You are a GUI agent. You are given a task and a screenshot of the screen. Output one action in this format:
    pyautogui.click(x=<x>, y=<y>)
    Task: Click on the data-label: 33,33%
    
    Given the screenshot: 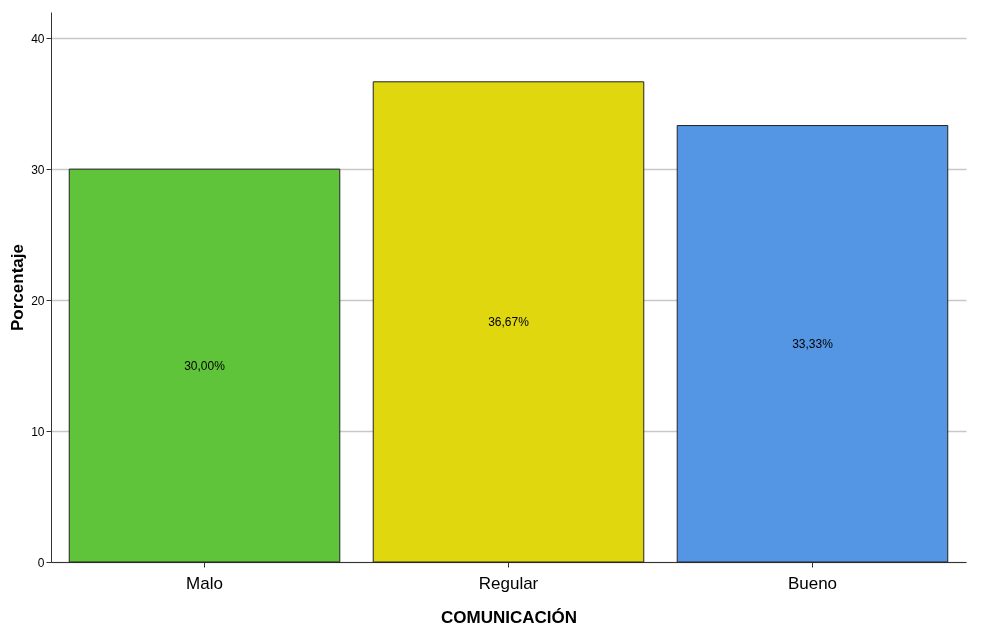 What is the action you would take?
    pyautogui.click(x=813, y=343)
    